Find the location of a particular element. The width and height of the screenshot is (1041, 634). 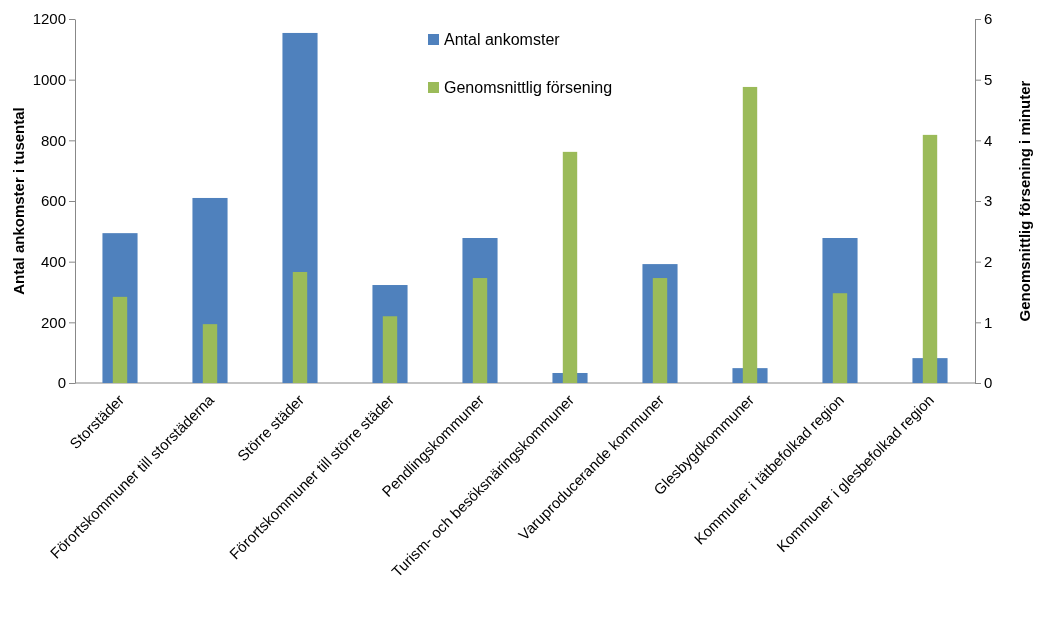

y2-tick-label: 6 is located at coordinates (988, 19).